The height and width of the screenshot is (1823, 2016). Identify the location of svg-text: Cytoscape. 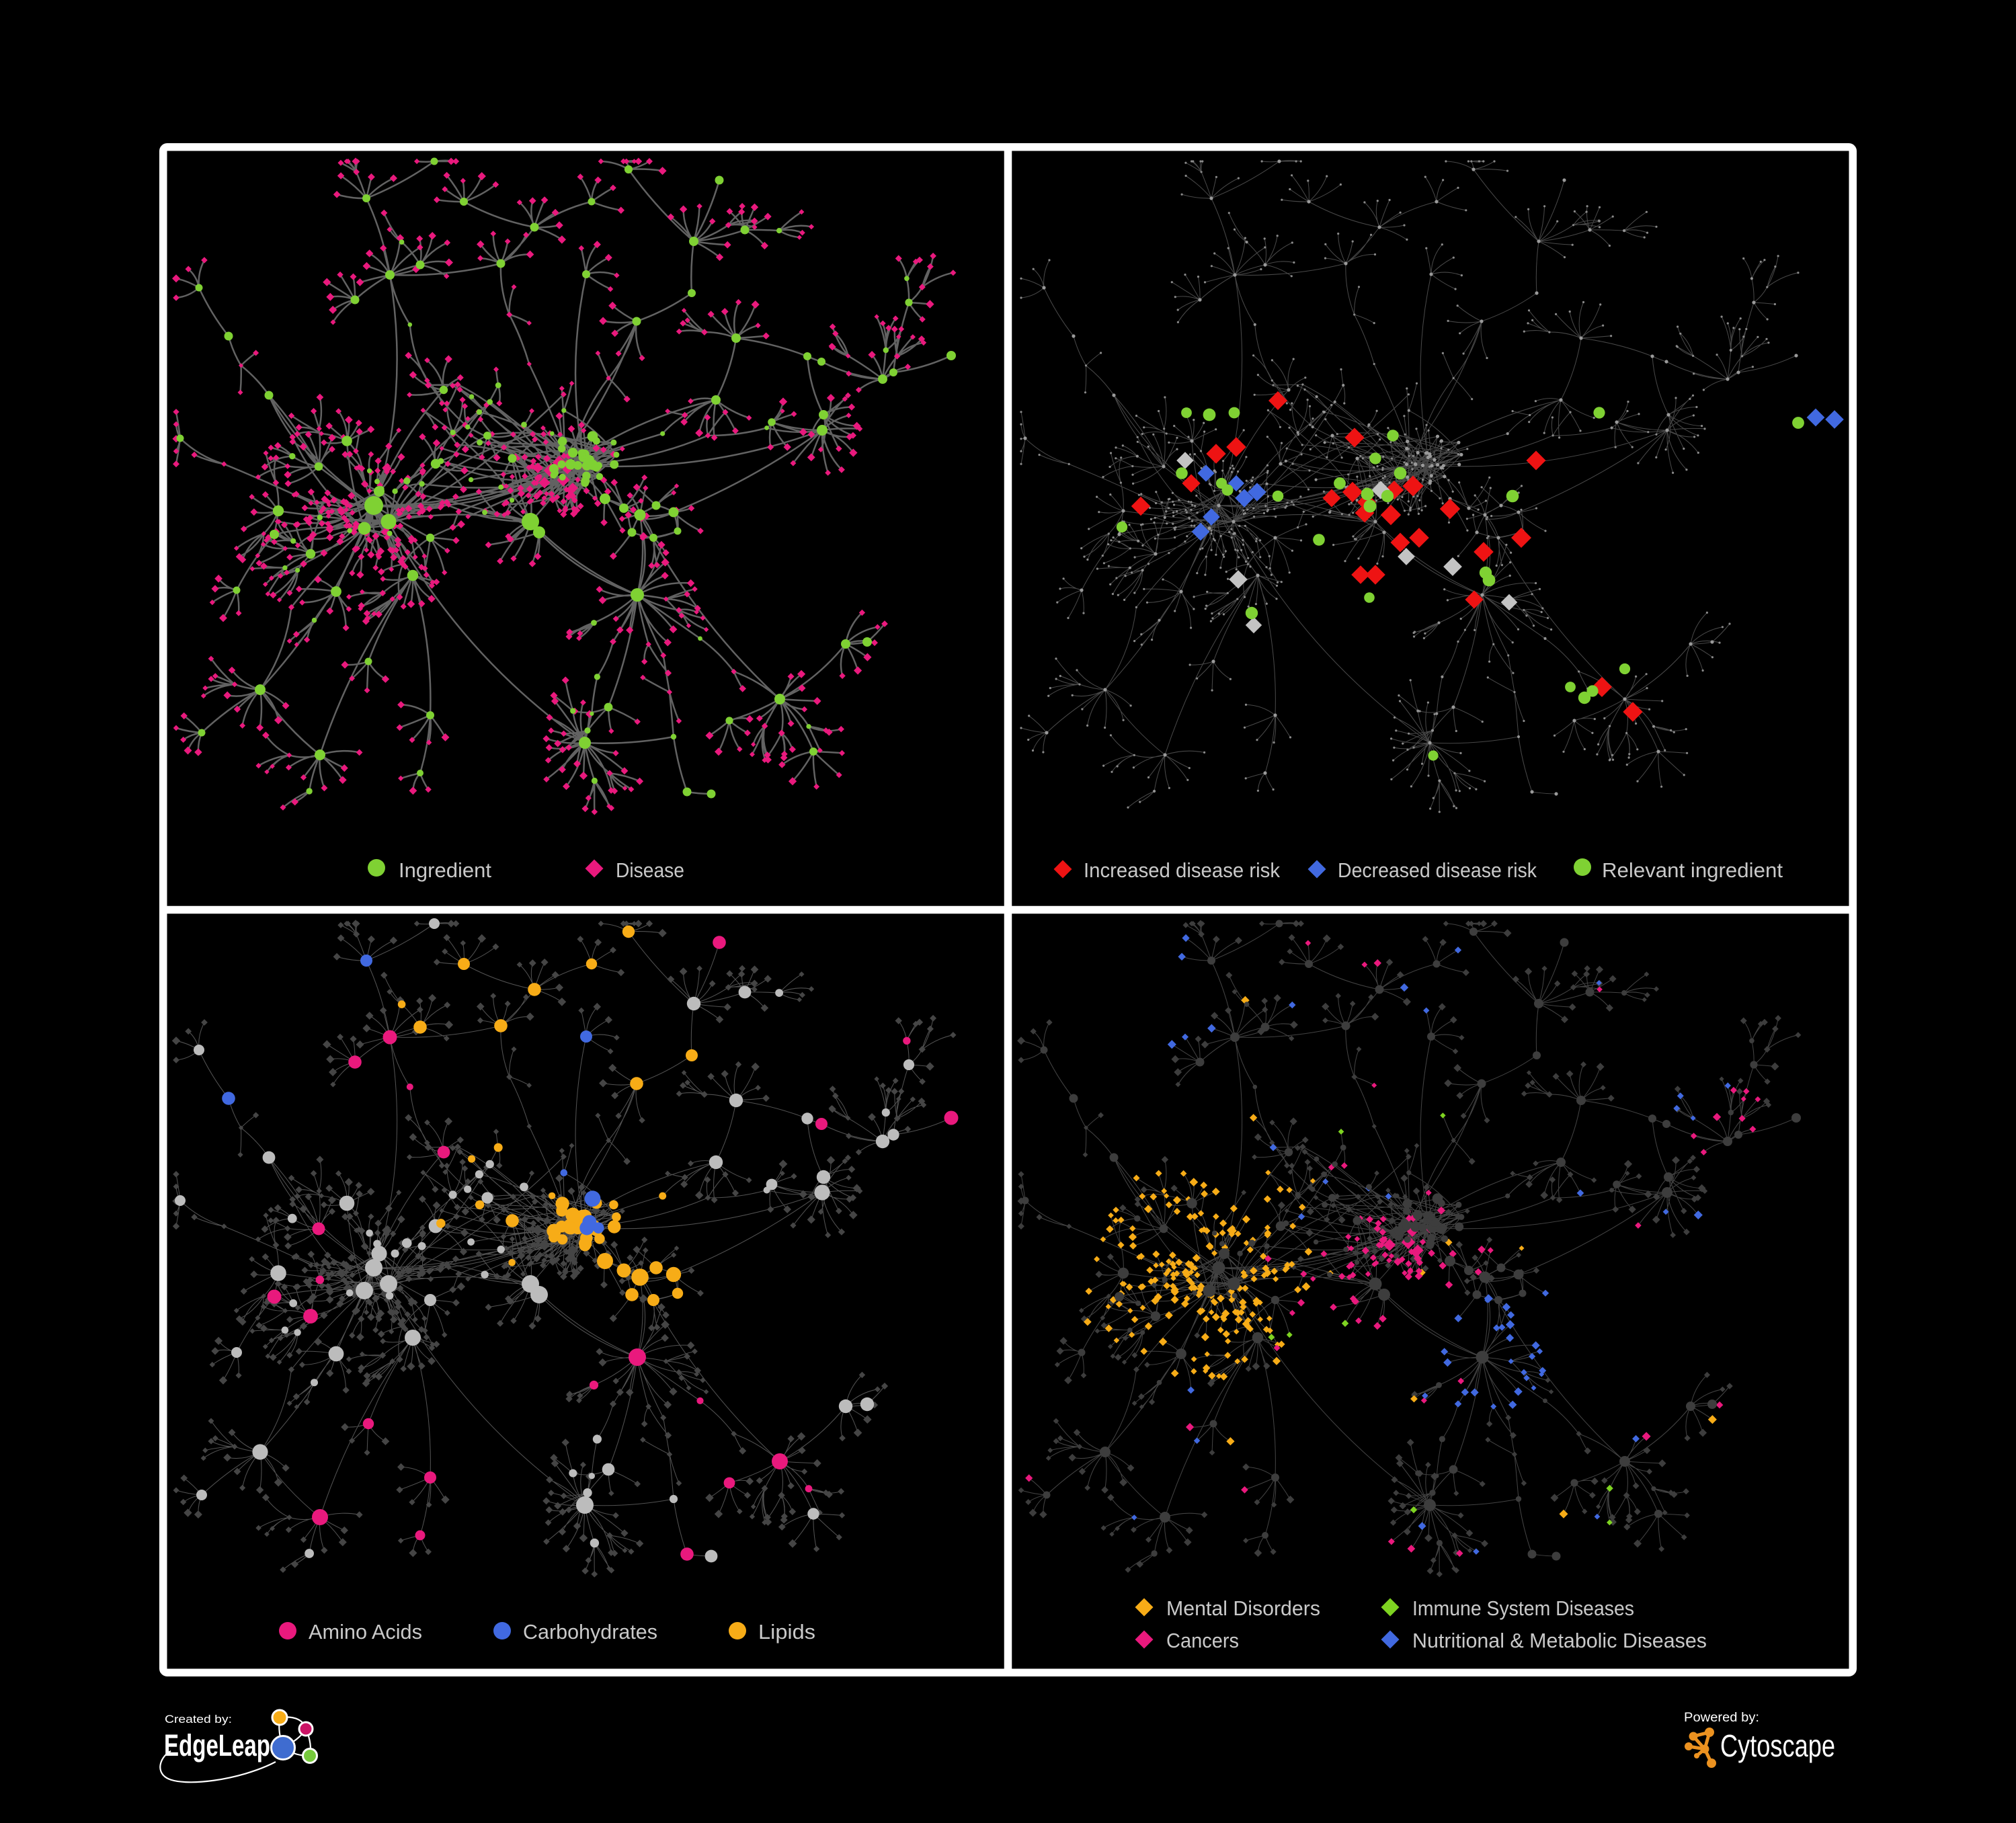
(1777, 1745).